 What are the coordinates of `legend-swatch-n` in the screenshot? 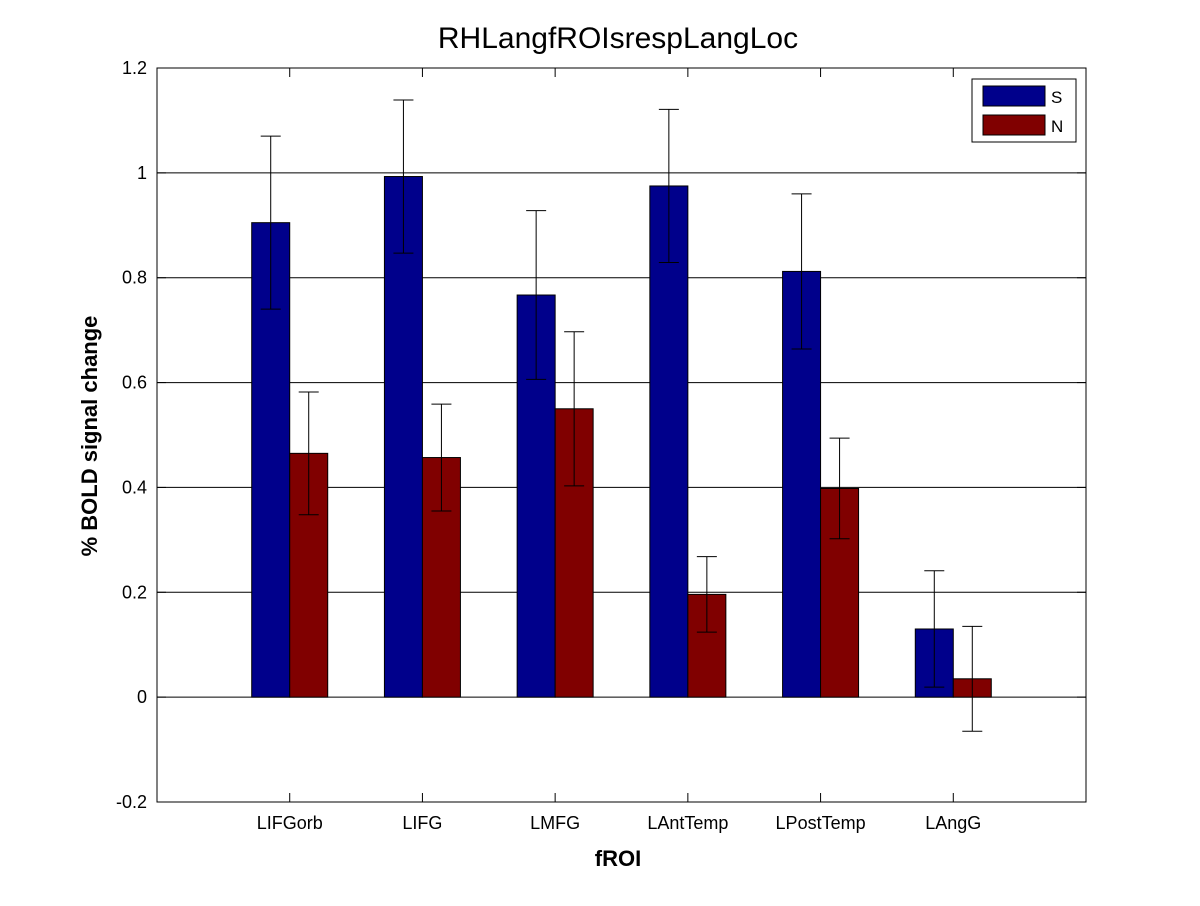 It's located at (1014, 125).